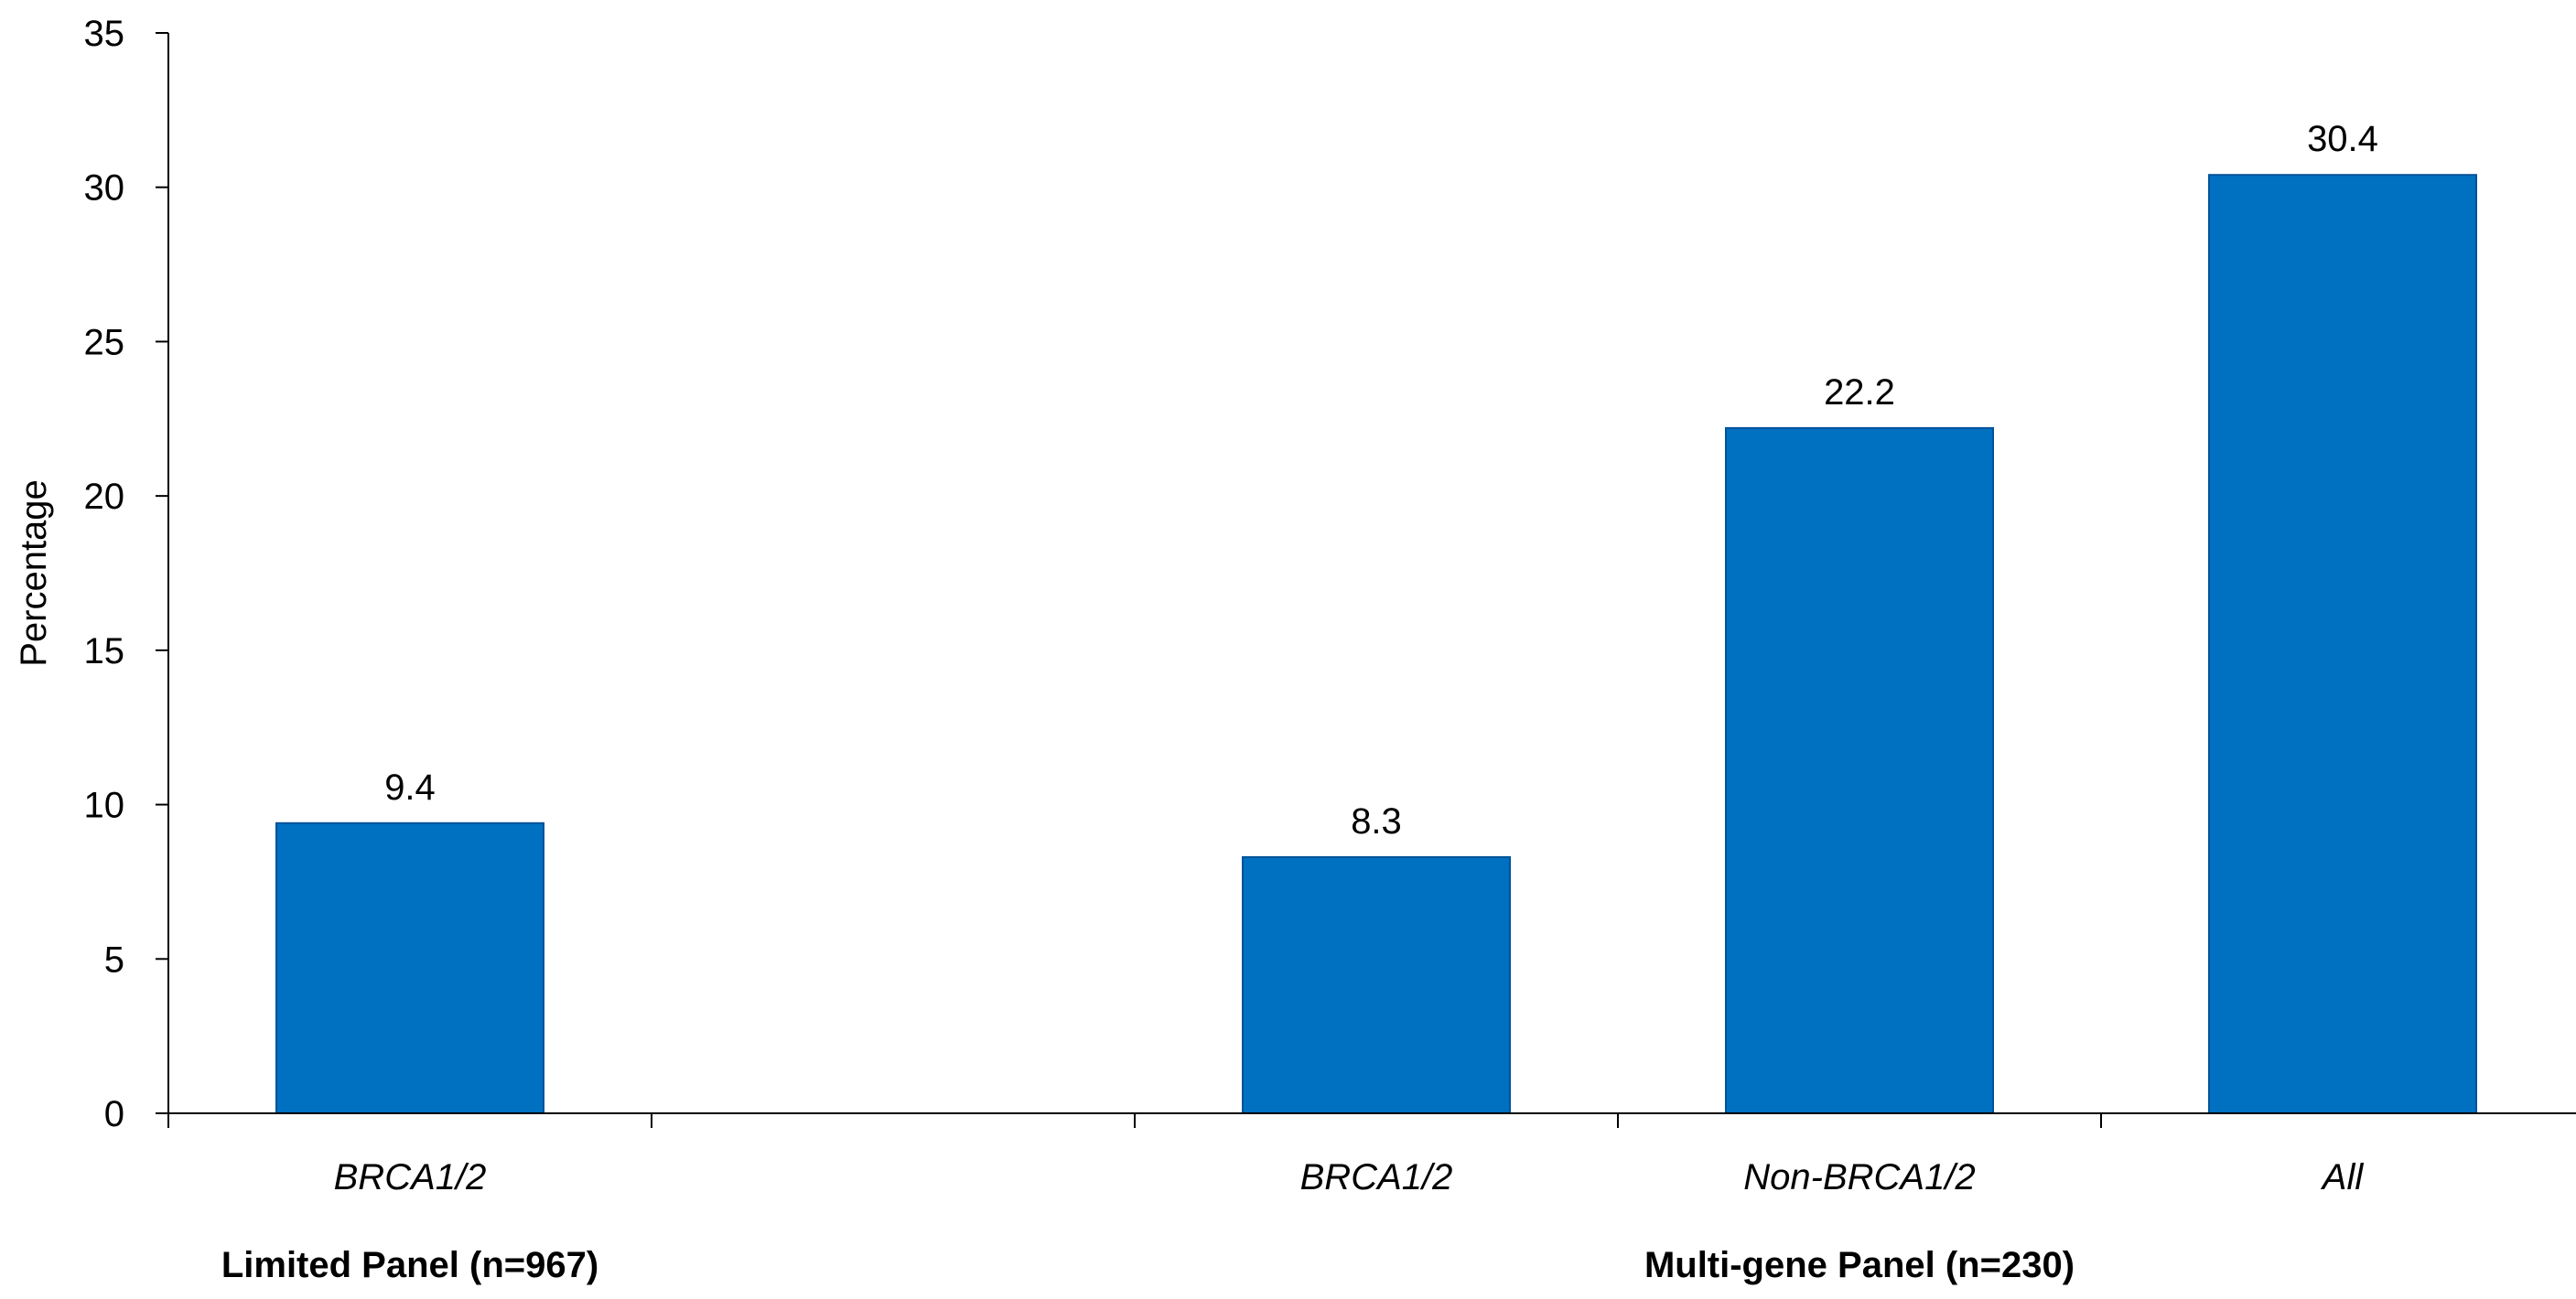  I want to click on category-labels: BRCA1/2 BRCA1/2 Non-BRCA1/2 All, so click(1349, 1177).